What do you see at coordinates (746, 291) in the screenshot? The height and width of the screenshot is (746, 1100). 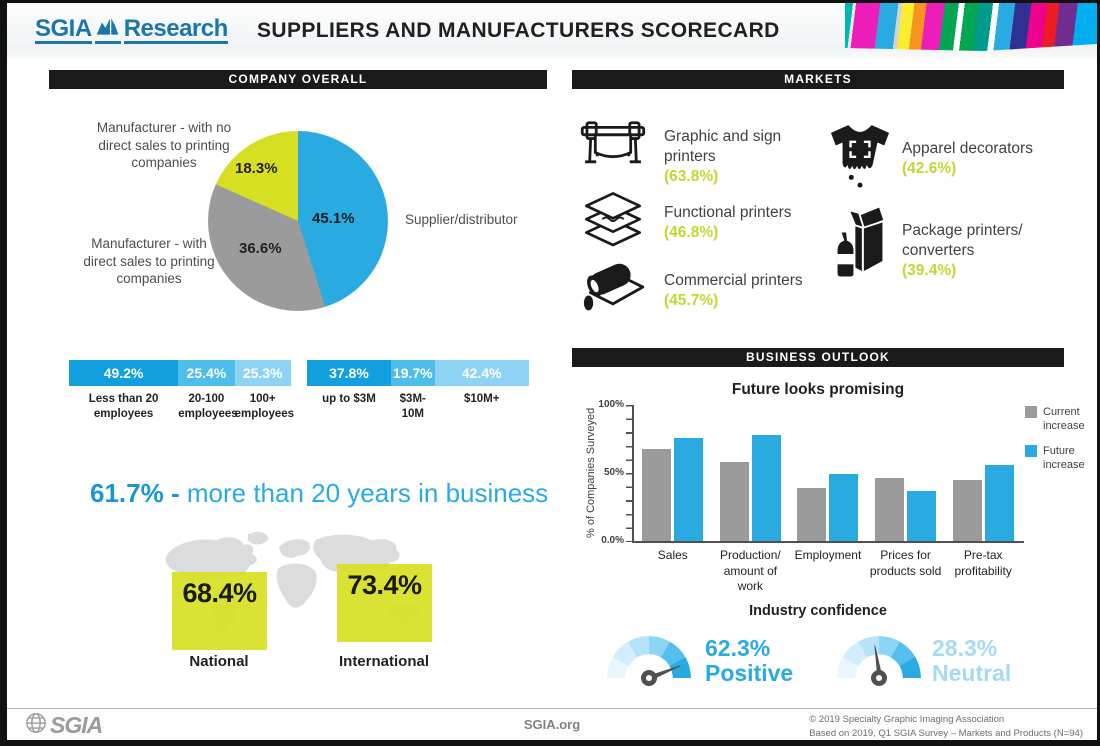 I see `market-label-block: Commercial printers (45.7%)` at bounding box center [746, 291].